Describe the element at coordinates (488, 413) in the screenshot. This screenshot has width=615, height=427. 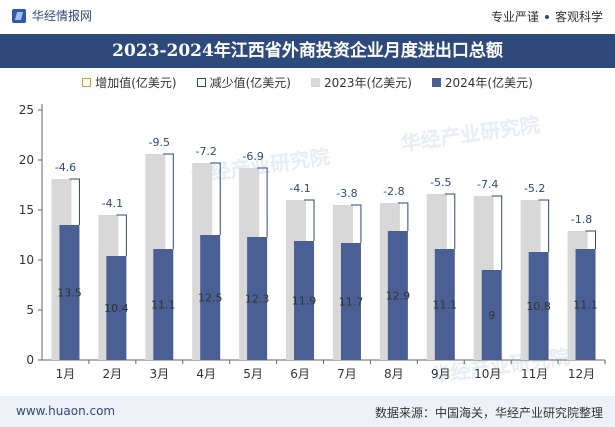
I see `footer-source: 数据来源：中国海关，华经产业研究院整理` at that location.